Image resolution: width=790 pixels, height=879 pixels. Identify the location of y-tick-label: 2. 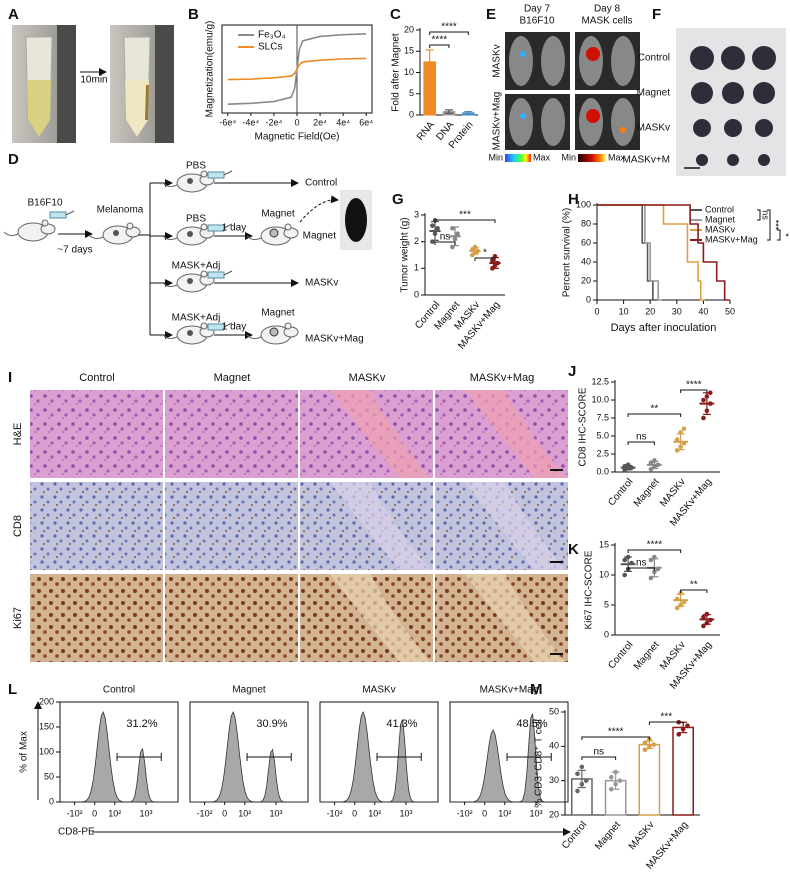
(416, 241).